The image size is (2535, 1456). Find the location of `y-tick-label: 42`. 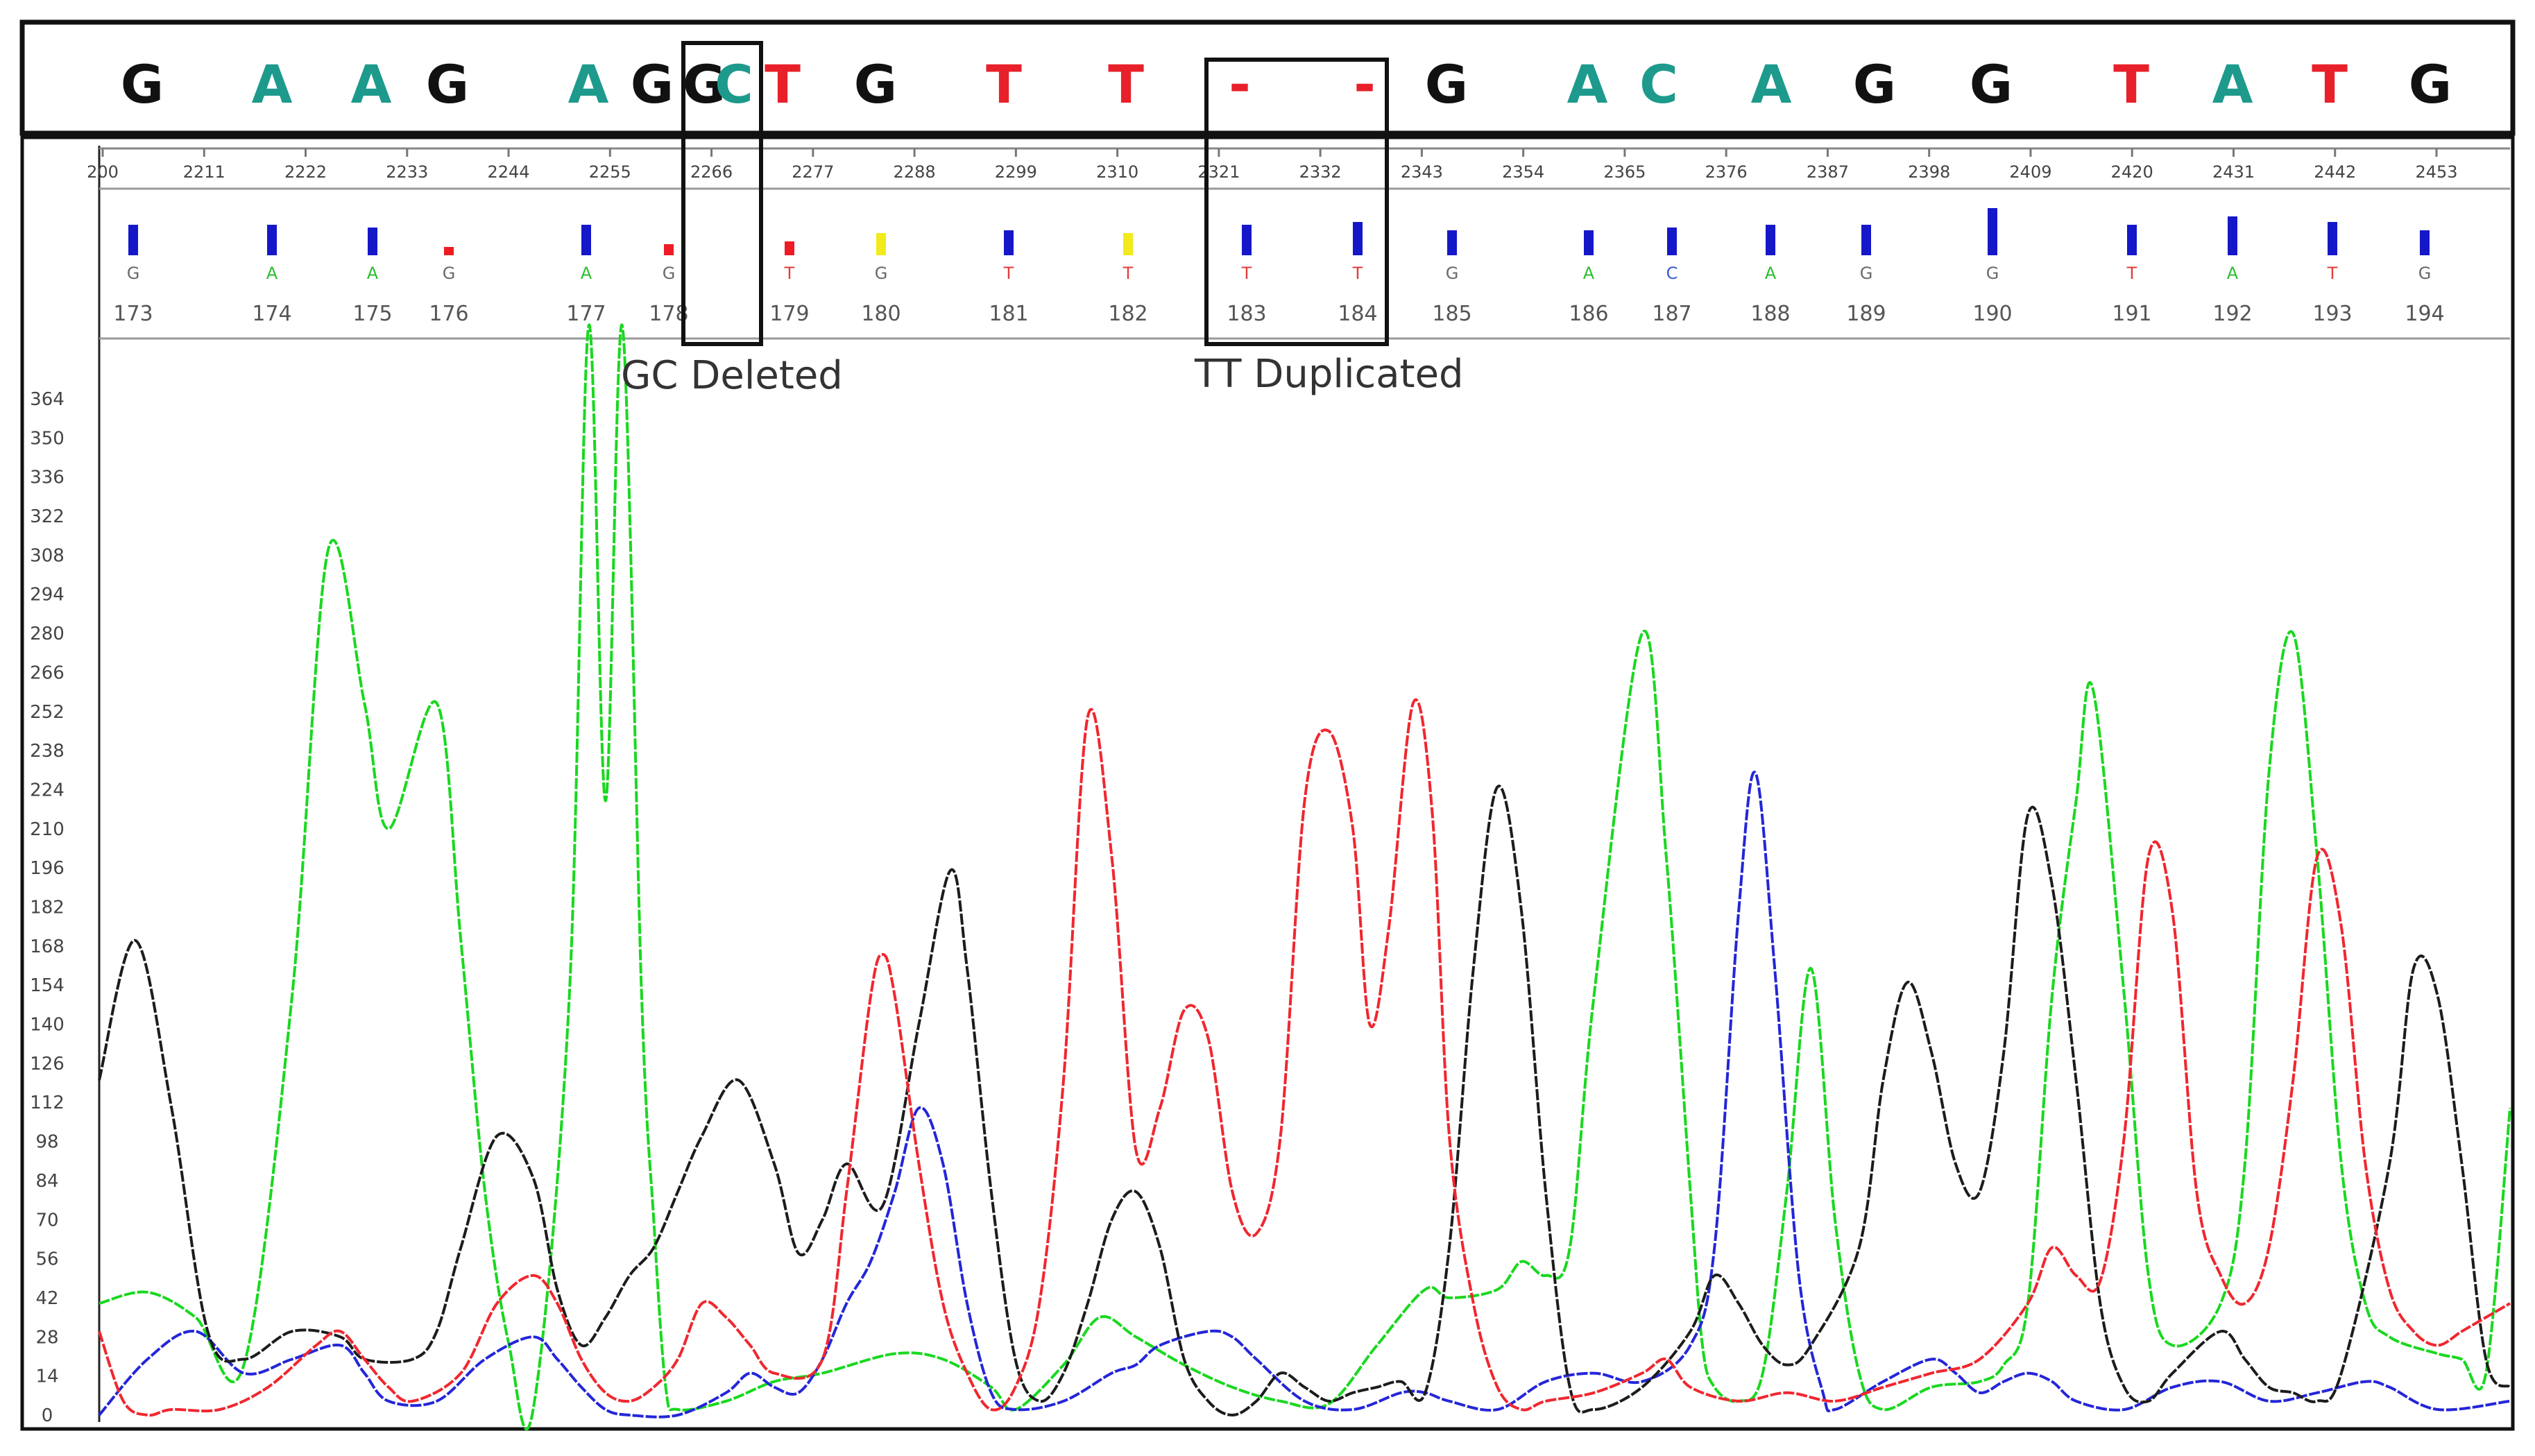

y-tick-label: 42 is located at coordinates (46, 1298).